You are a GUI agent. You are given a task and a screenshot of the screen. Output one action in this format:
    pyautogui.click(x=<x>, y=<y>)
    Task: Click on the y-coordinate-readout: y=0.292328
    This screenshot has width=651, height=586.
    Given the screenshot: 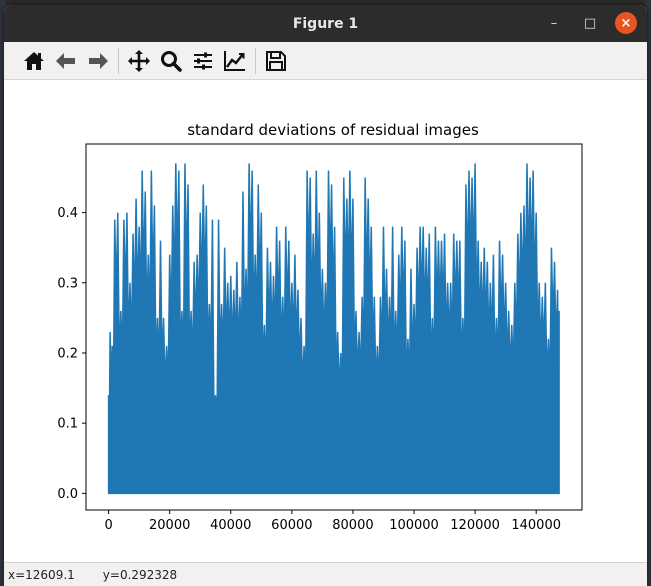 What is the action you would take?
    pyautogui.click(x=140, y=574)
    